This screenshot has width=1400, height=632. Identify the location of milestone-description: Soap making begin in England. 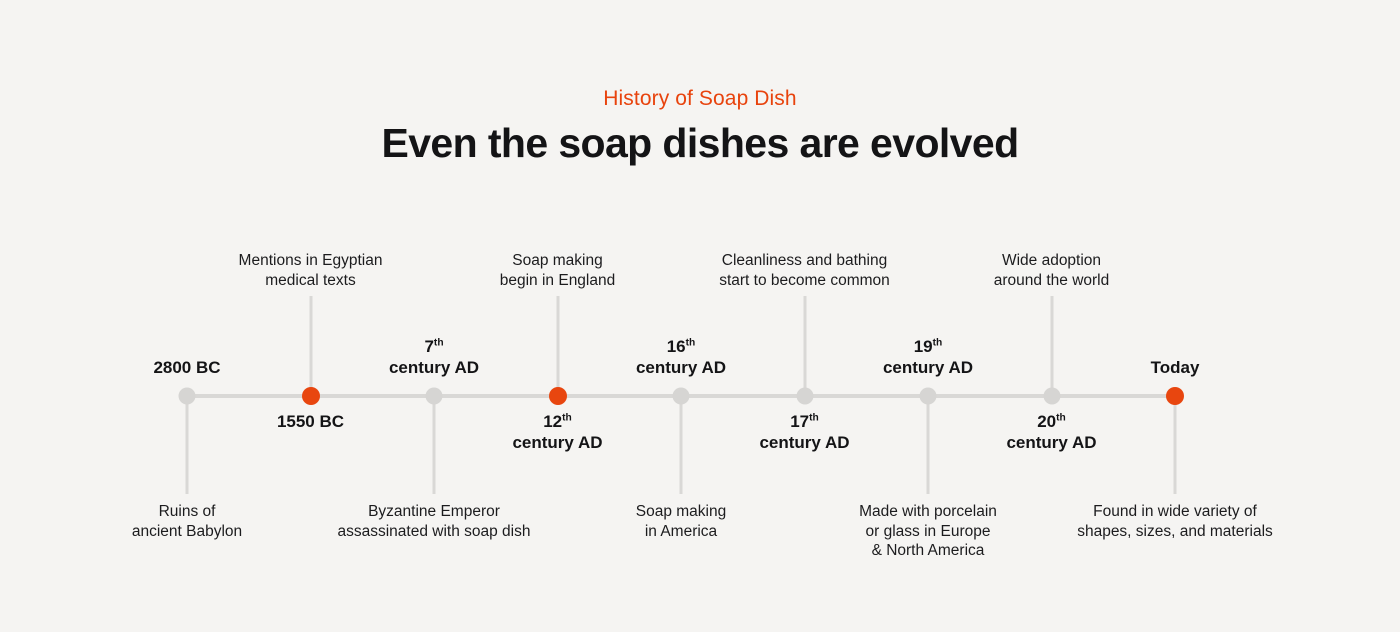
(557, 270).